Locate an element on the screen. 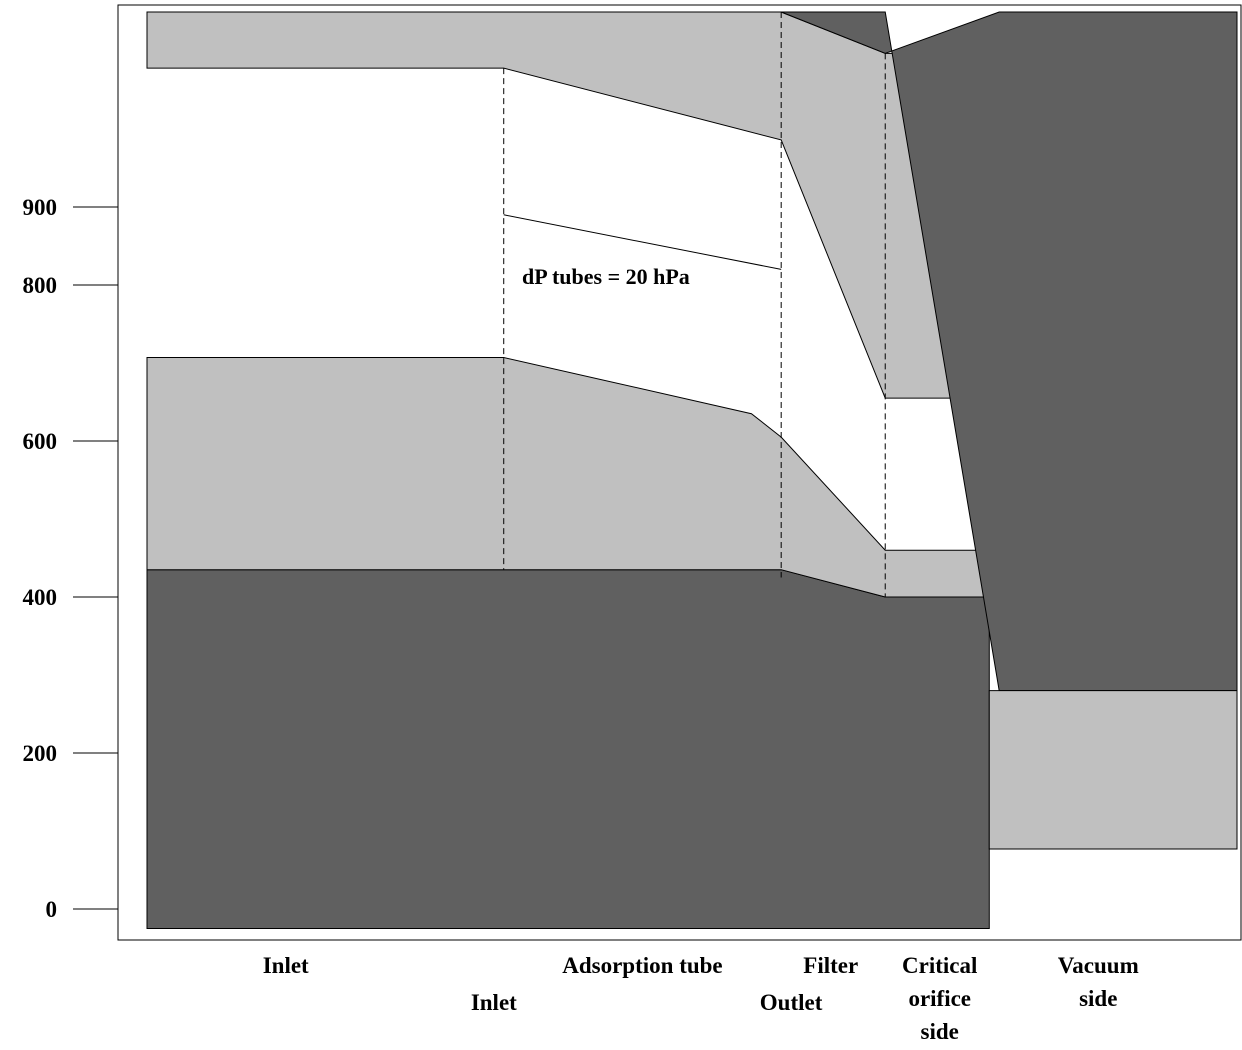  section-label-6-line-3: side is located at coordinates (940, 1031).